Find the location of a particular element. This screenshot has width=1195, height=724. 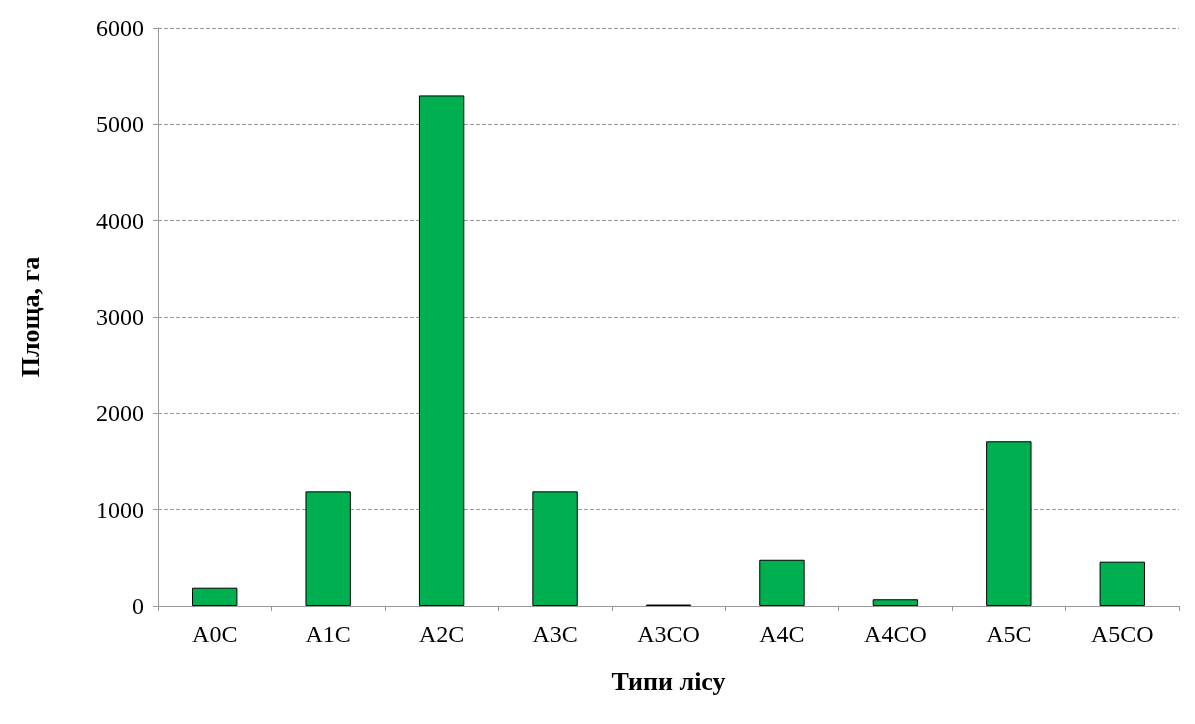

y-tick-label: 5000 is located at coordinates (120, 124).